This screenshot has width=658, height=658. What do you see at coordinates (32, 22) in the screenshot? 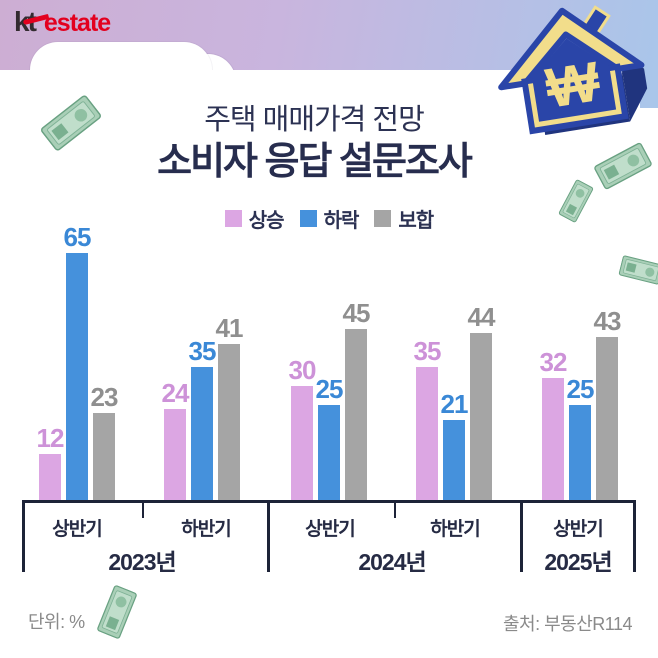
I see `kt-logo-text: kt` at bounding box center [32, 22].